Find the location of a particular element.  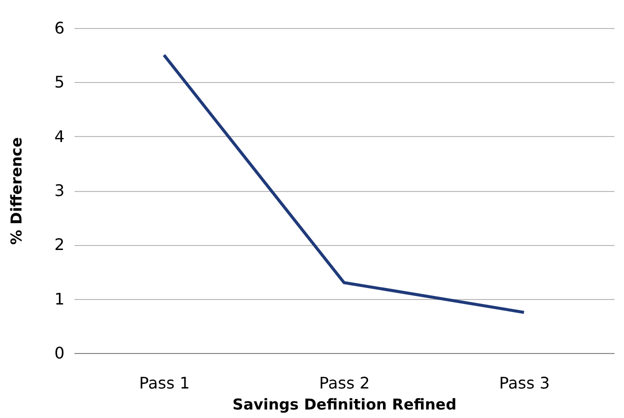

y-tick-label: 2 is located at coordinates (59, 244).